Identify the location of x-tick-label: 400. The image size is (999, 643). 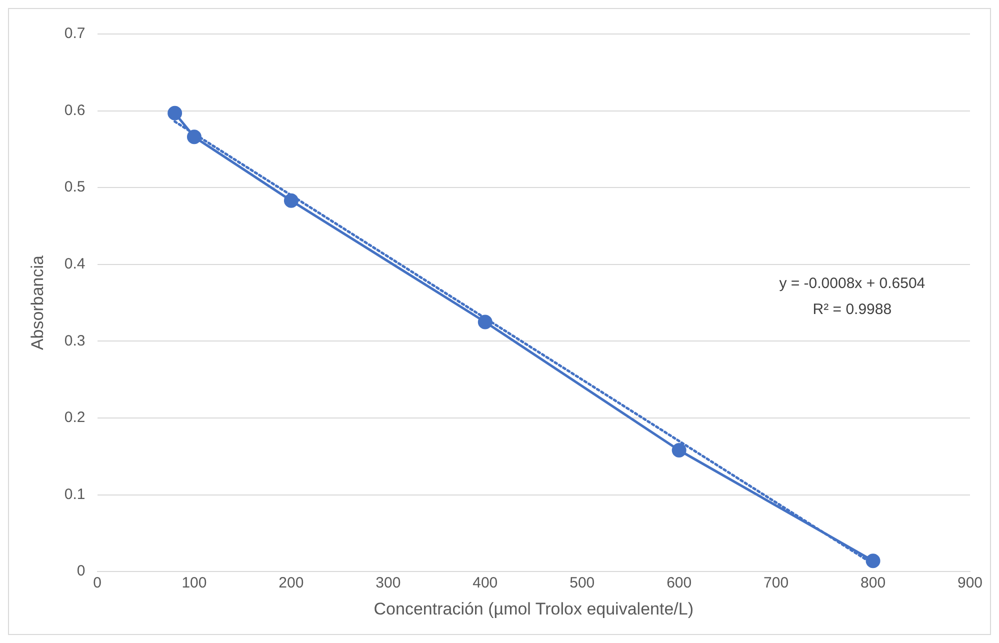
(485, 583).